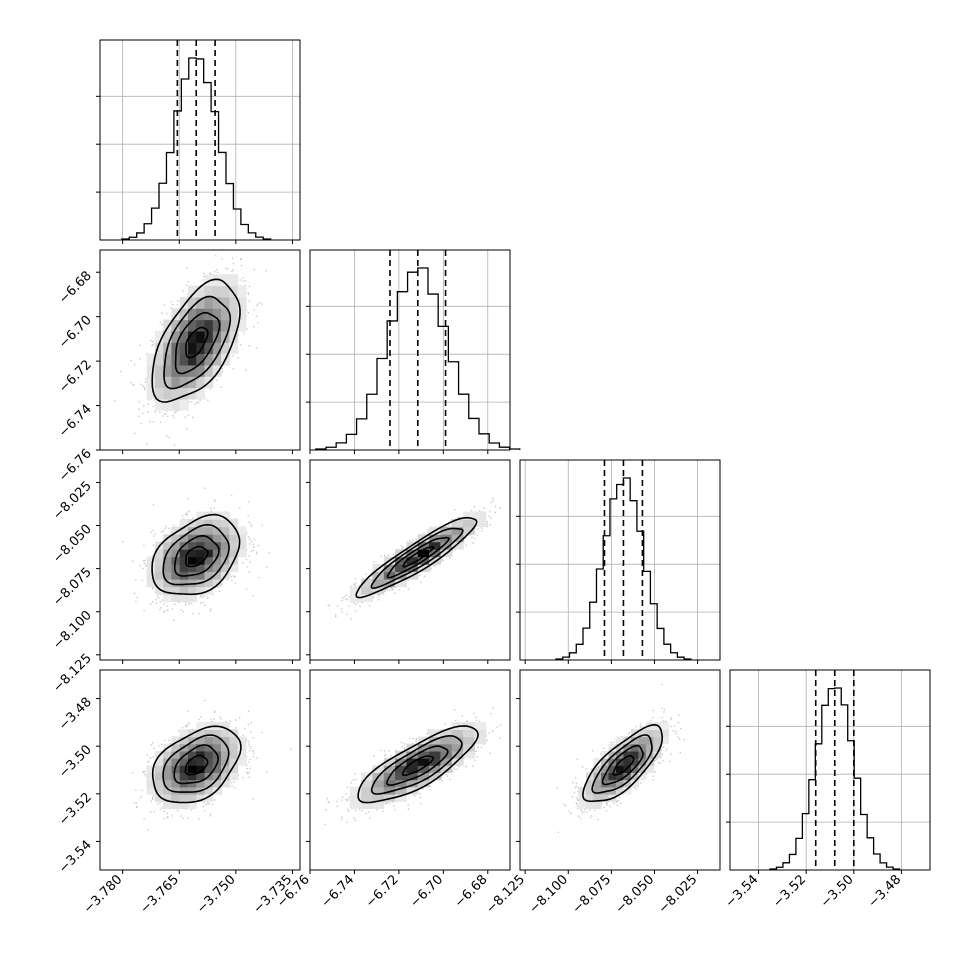 The height and width of the screenshot is (970, 970). I want to click on x-tick-label-2-1: −8.100, so click(548, 894).